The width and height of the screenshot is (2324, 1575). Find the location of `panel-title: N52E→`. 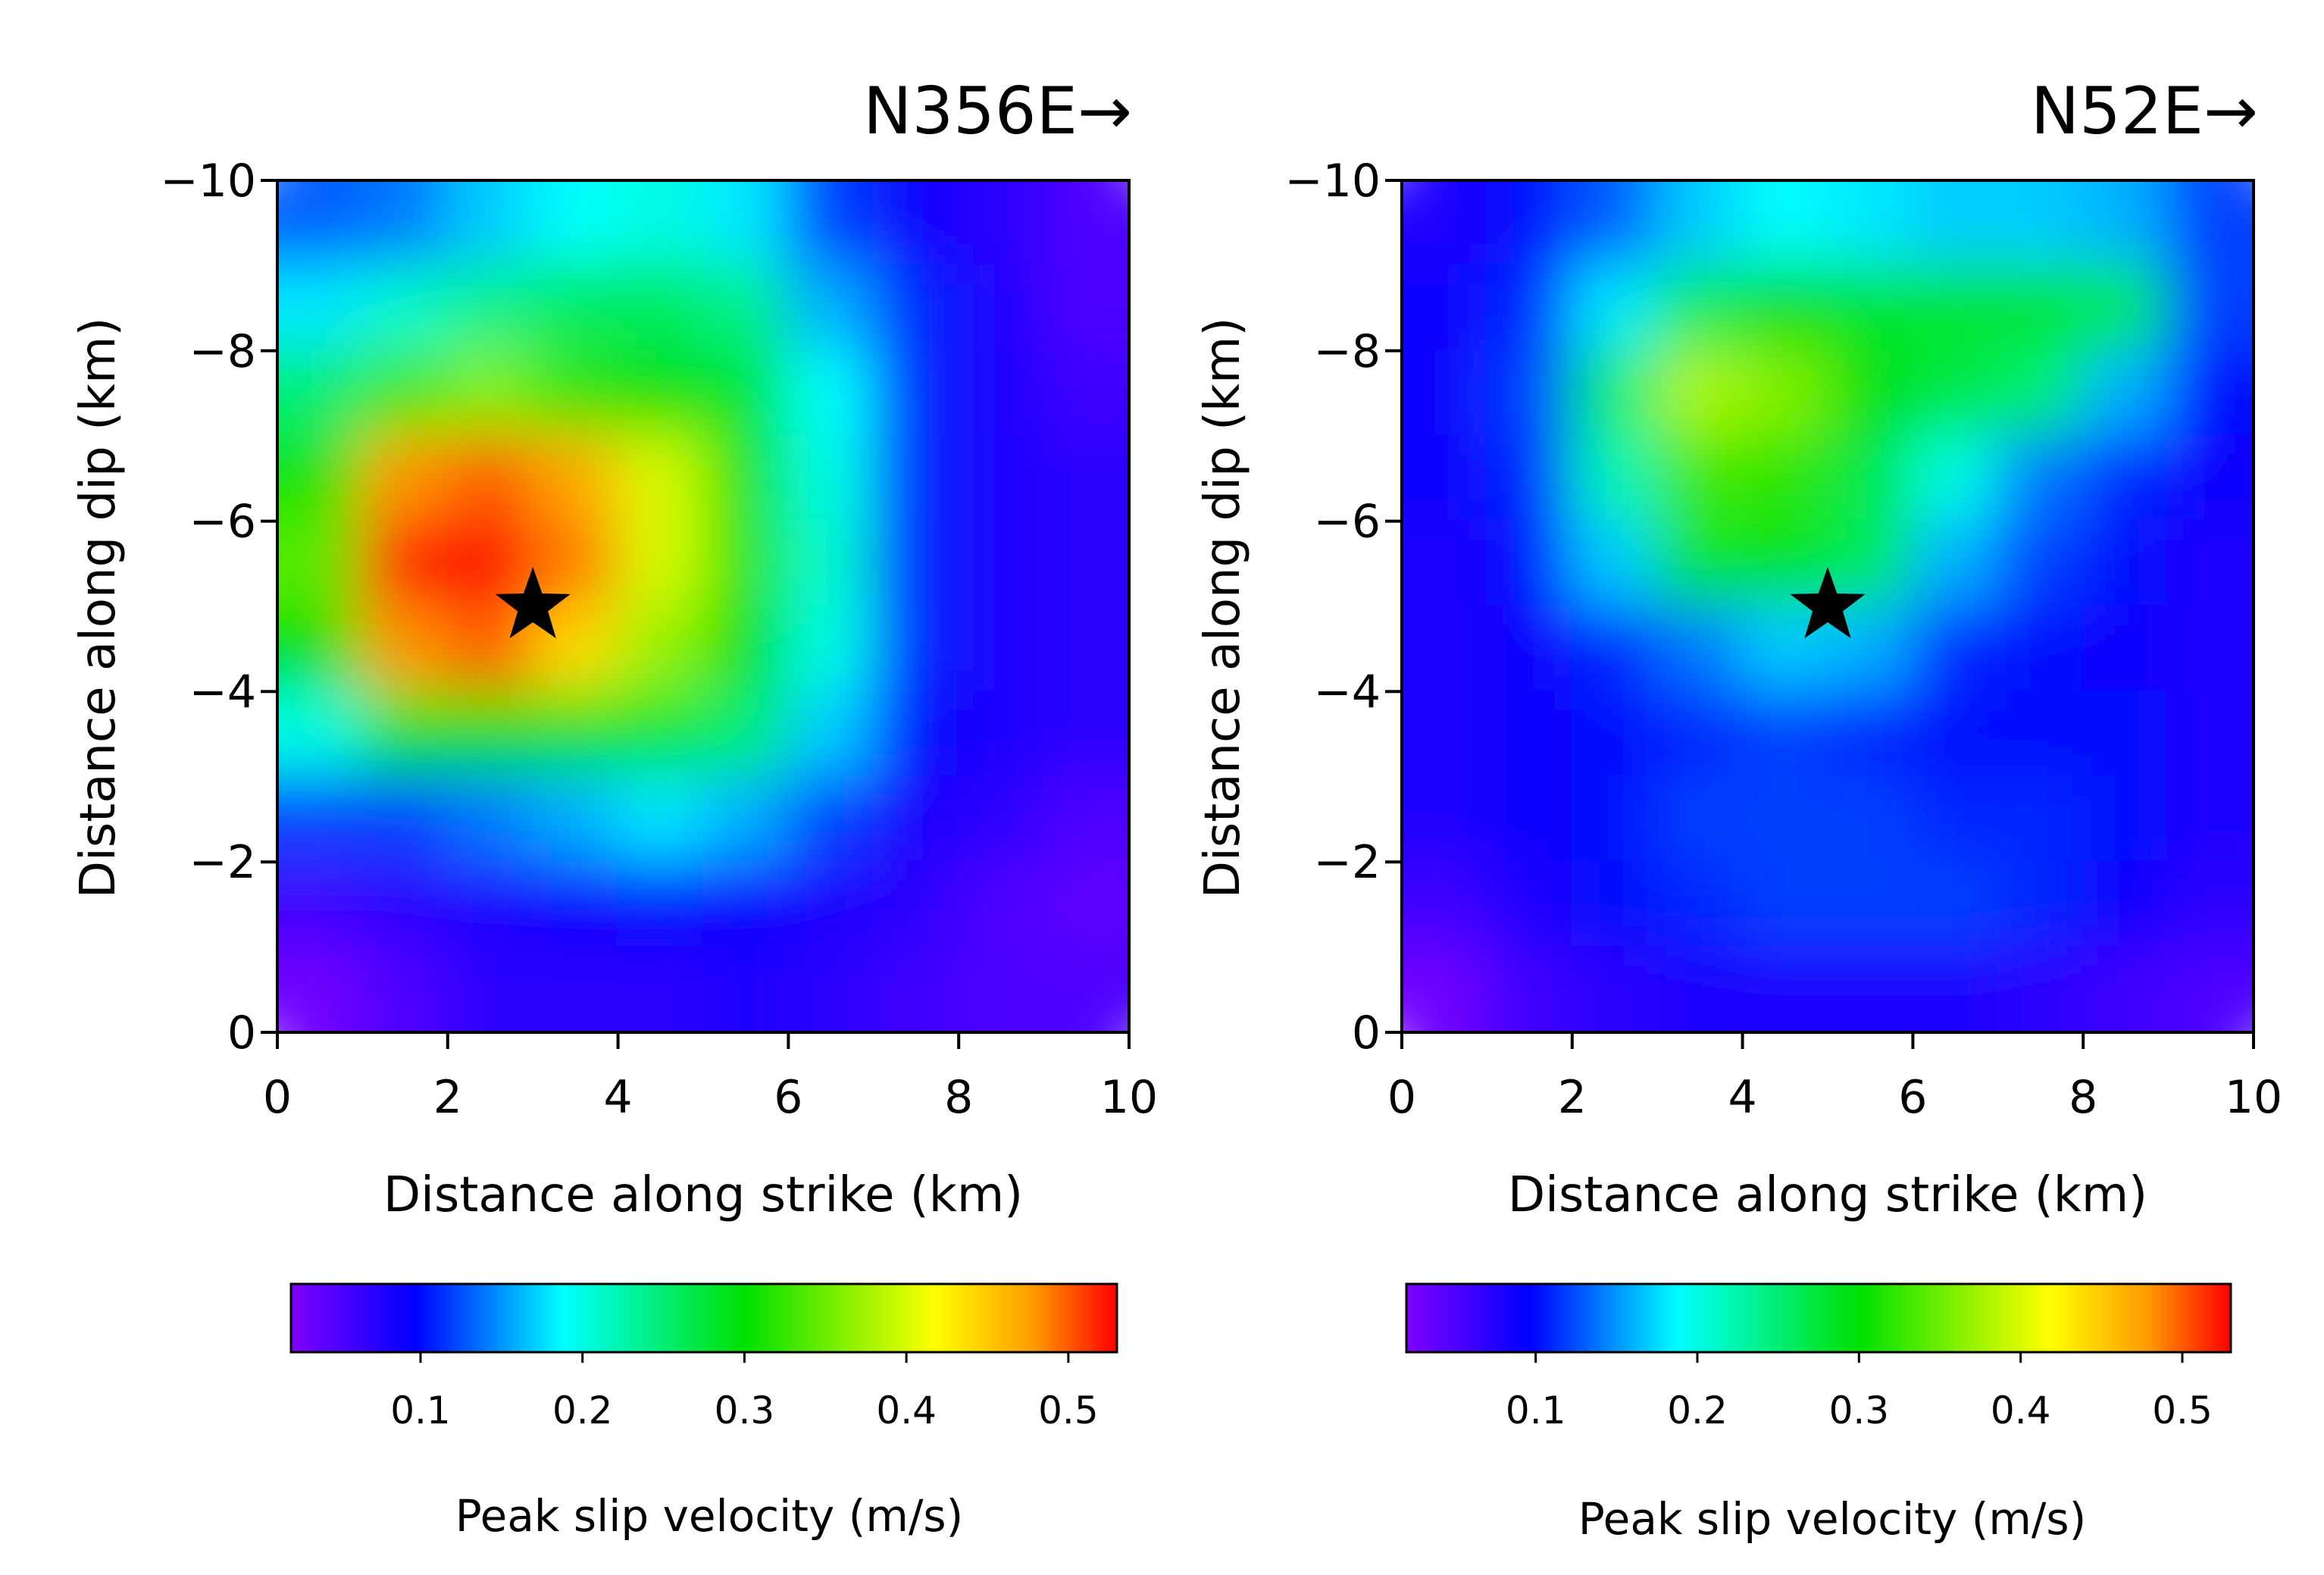

panel-title: N52E→ is located at coordinates (2145, 111).